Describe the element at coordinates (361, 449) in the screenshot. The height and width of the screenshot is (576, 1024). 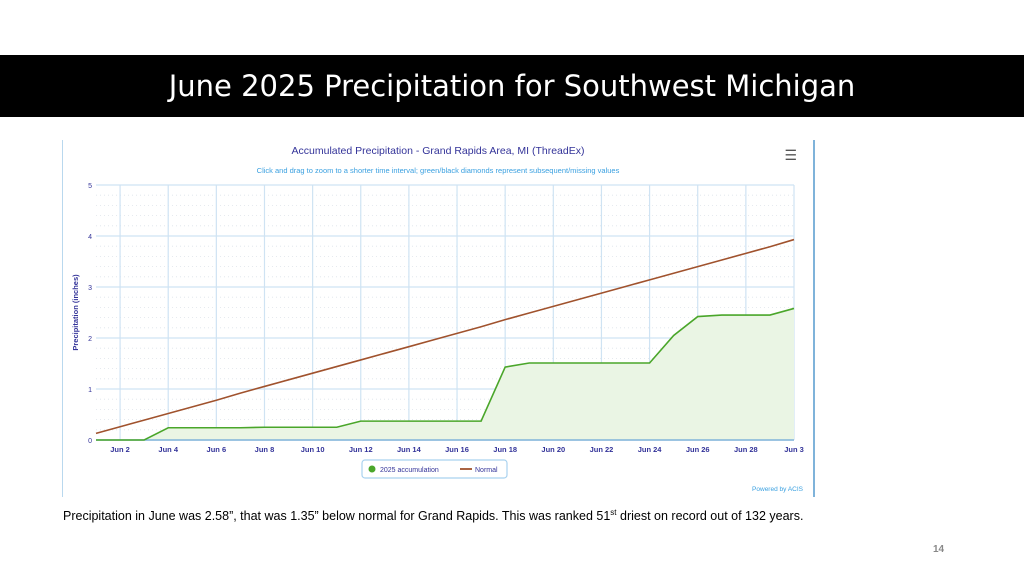
I see `x-tick-label: Jun 12` at that location.